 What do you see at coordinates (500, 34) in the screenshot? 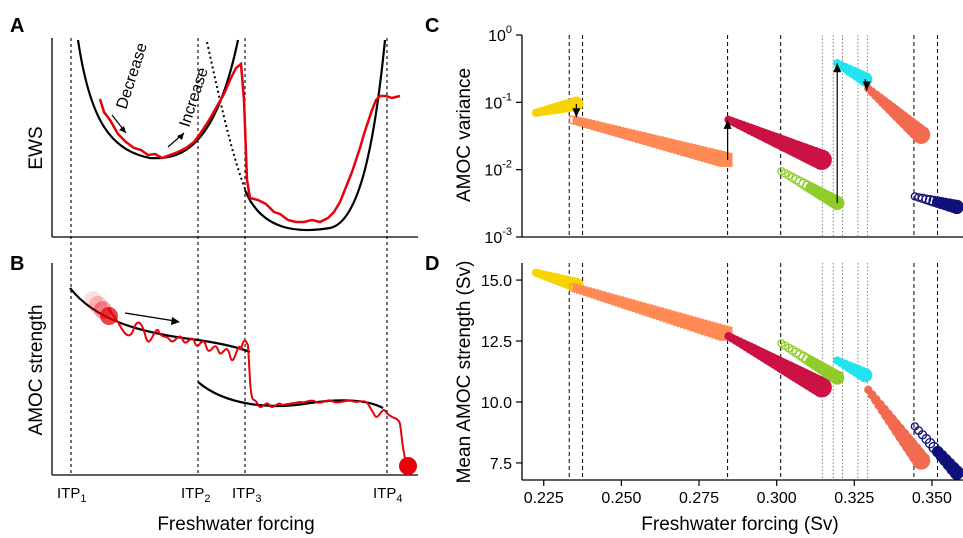
I see `c-ytick-label: 10⁰` at bounding box center [500, 34].